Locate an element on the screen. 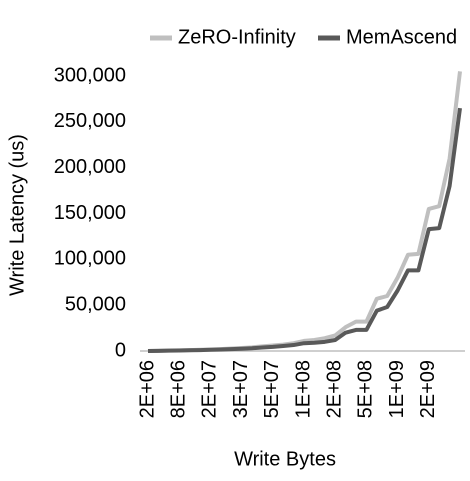 Image resolution: width=470 pixels, height=481 pixels. y-tick-label: 0 is located at coordinates (120, 350).